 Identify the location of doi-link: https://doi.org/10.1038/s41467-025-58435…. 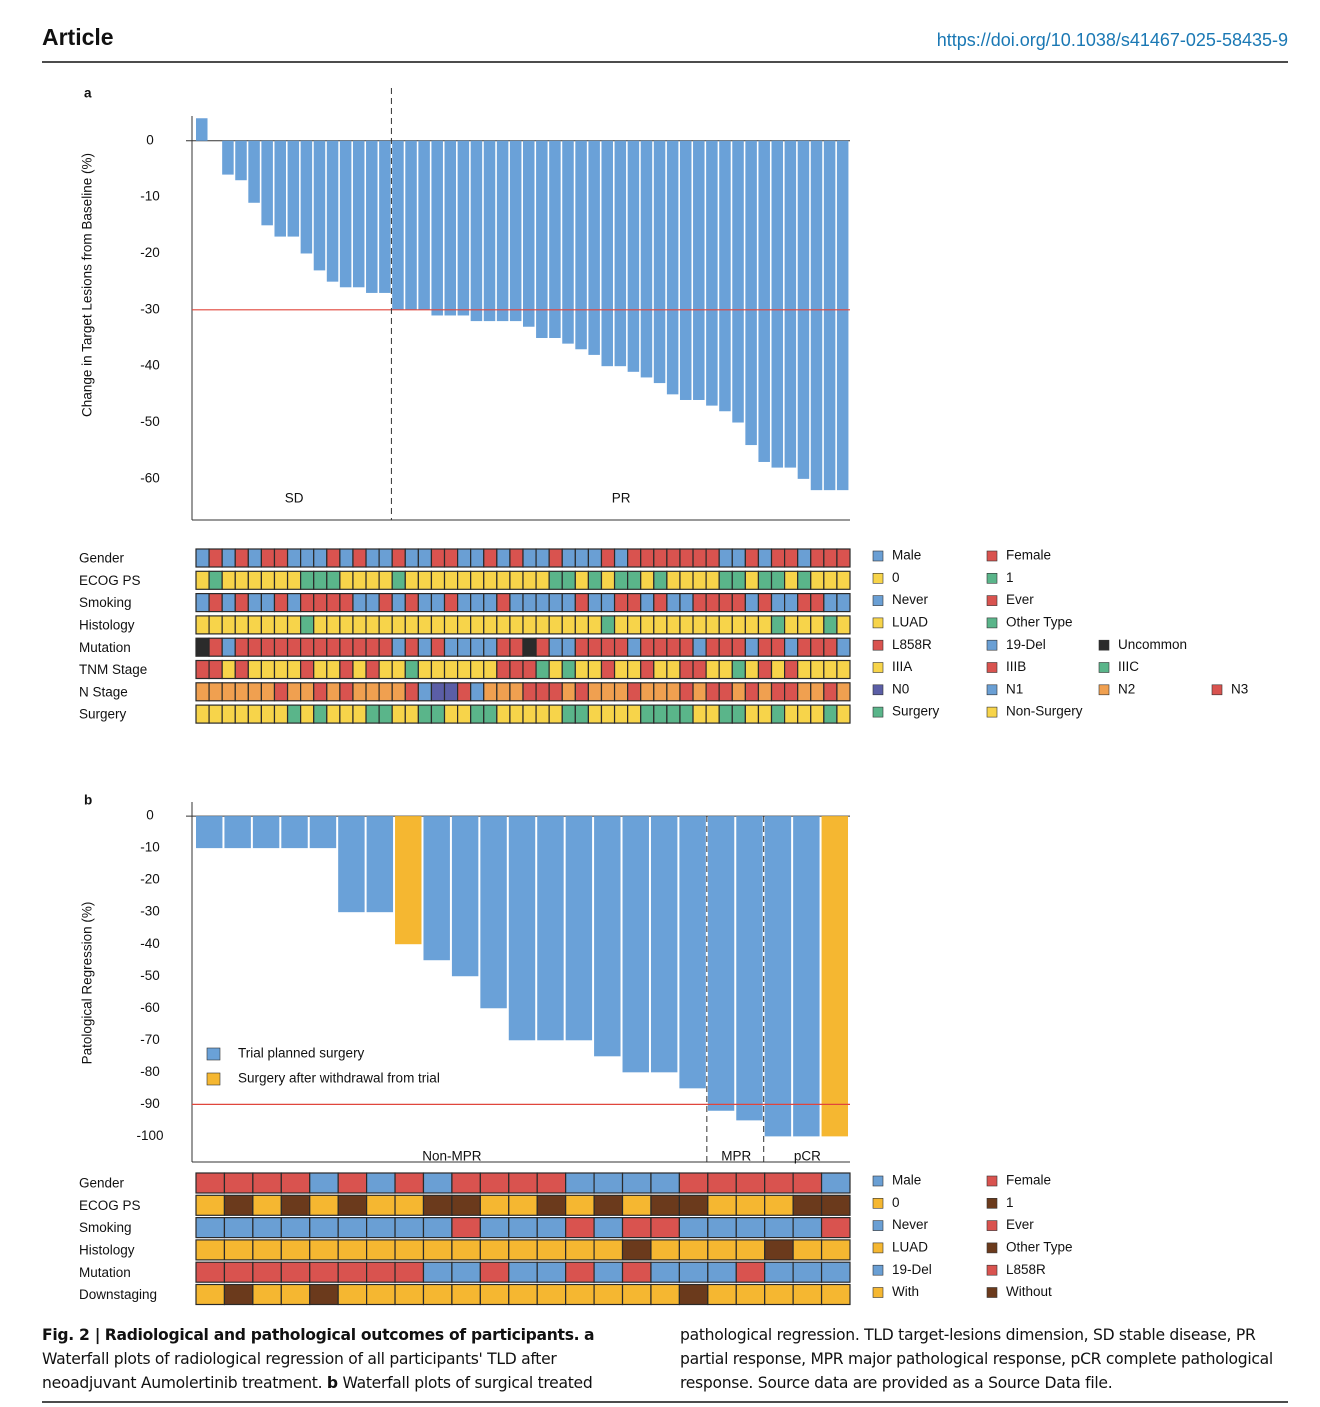
(1112, 40).